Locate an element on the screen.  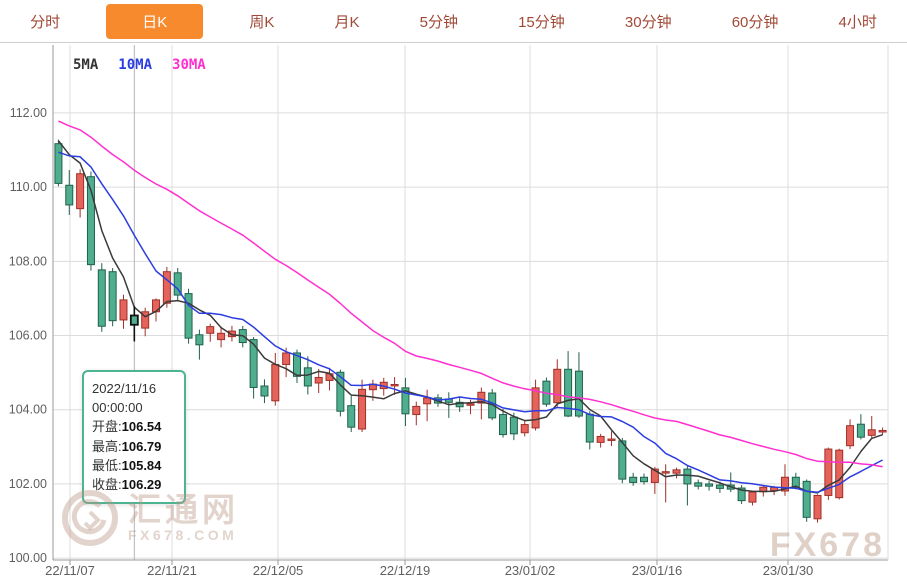
timeframe-tab-bar: 分时 日K 周K 月K 5分钟 15分钟 30分钟 60分钟 4小时 is located at coordinates (453, 21).